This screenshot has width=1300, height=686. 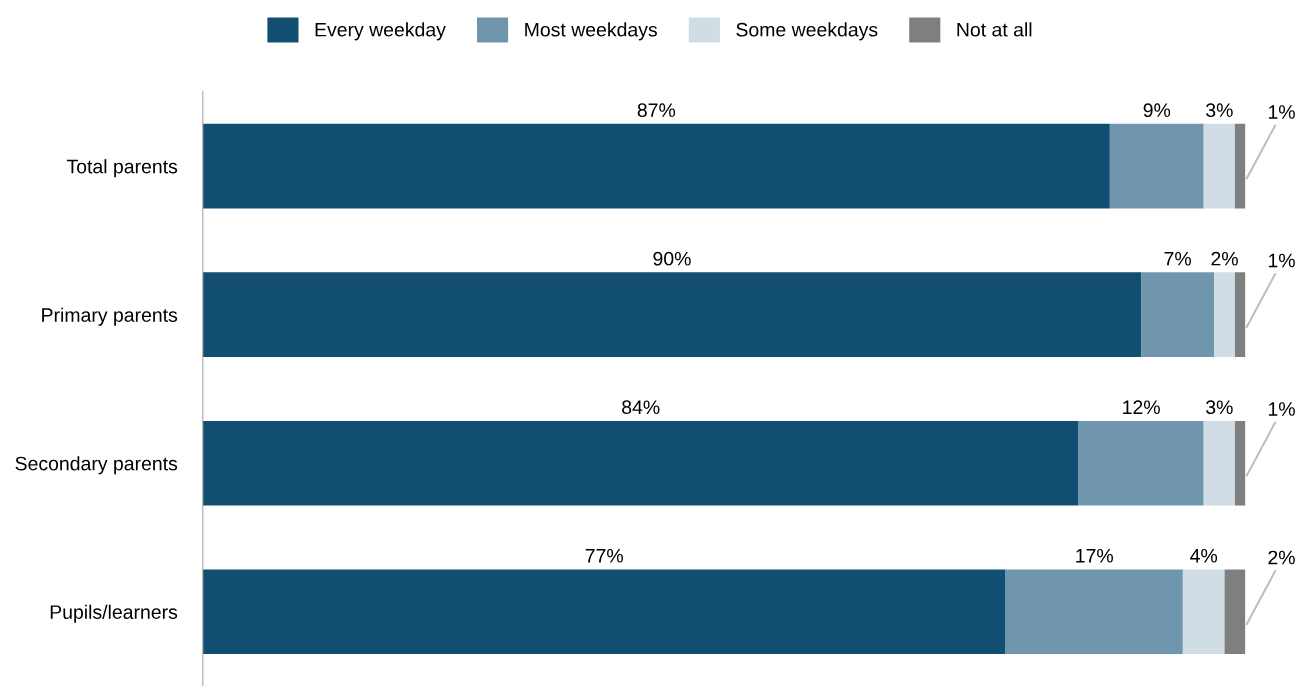 I want to click on data-label: 17%, so click(x=1094, y=555).